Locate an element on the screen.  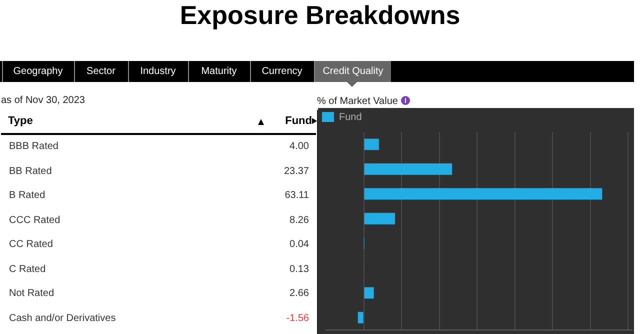
y-axis-title: Type is located at coordinates (20, 121).